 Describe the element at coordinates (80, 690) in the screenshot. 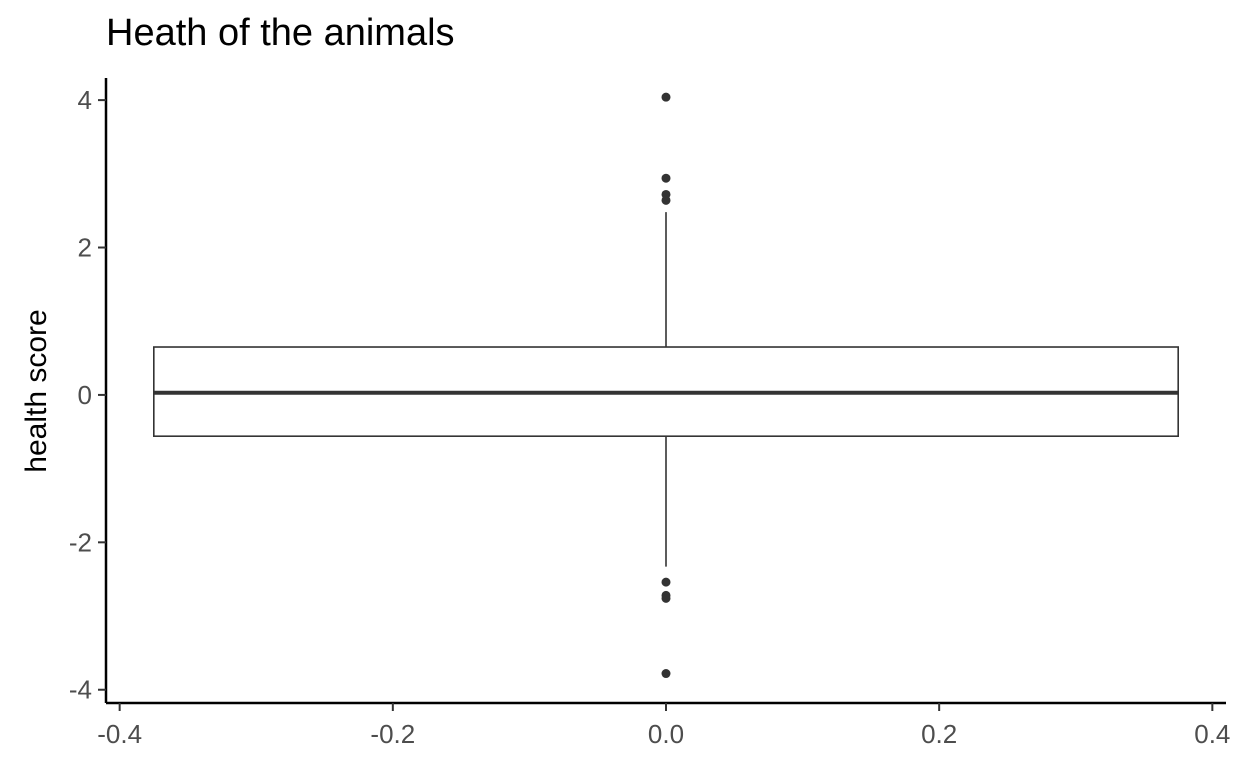

I see `y-tick-label: -4` at that location.